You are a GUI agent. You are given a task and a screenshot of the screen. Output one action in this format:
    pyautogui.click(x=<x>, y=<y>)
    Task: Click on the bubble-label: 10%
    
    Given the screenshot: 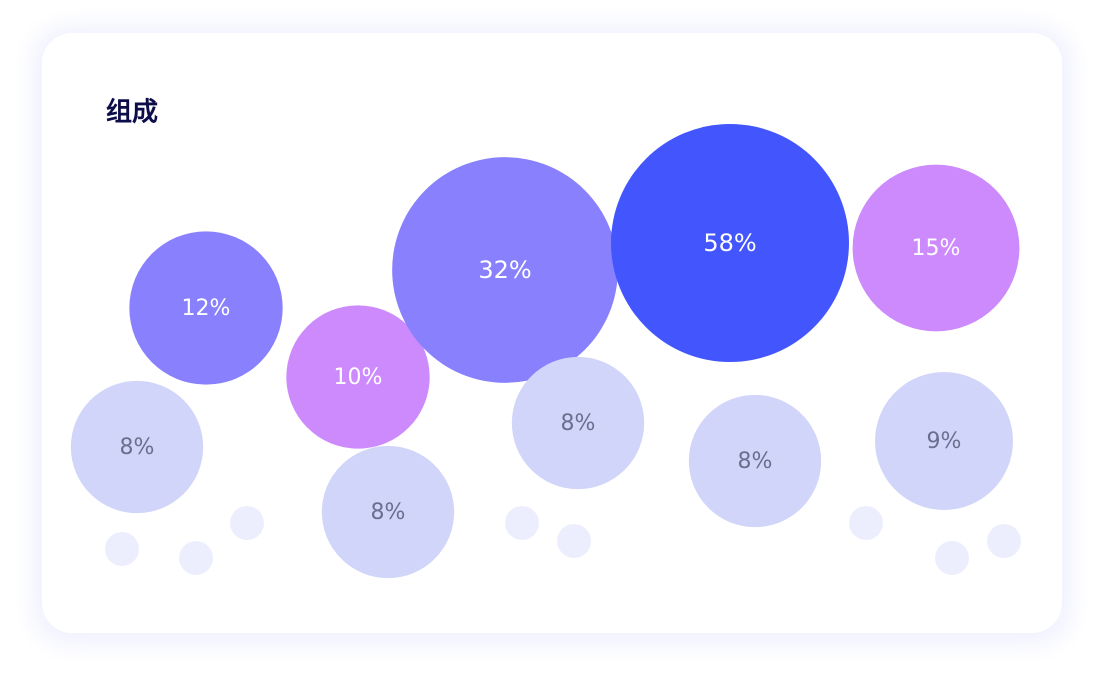 What is the action you would take?
    pyautogui.click(x=358, y=377)
    